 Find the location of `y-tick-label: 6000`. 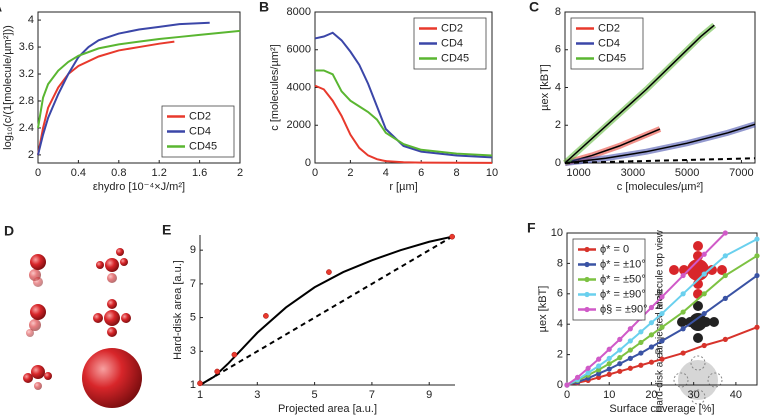

y-tick-label: 6000 is located at coordinates (299, 50).